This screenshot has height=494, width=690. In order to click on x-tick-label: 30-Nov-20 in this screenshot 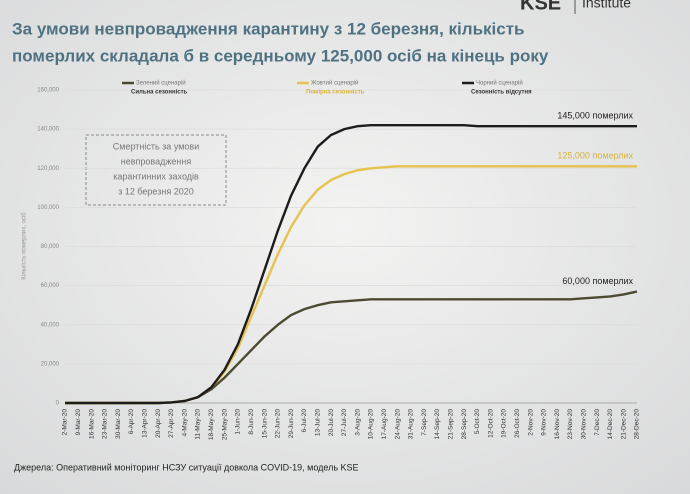, I will do `click(584, 424)`.